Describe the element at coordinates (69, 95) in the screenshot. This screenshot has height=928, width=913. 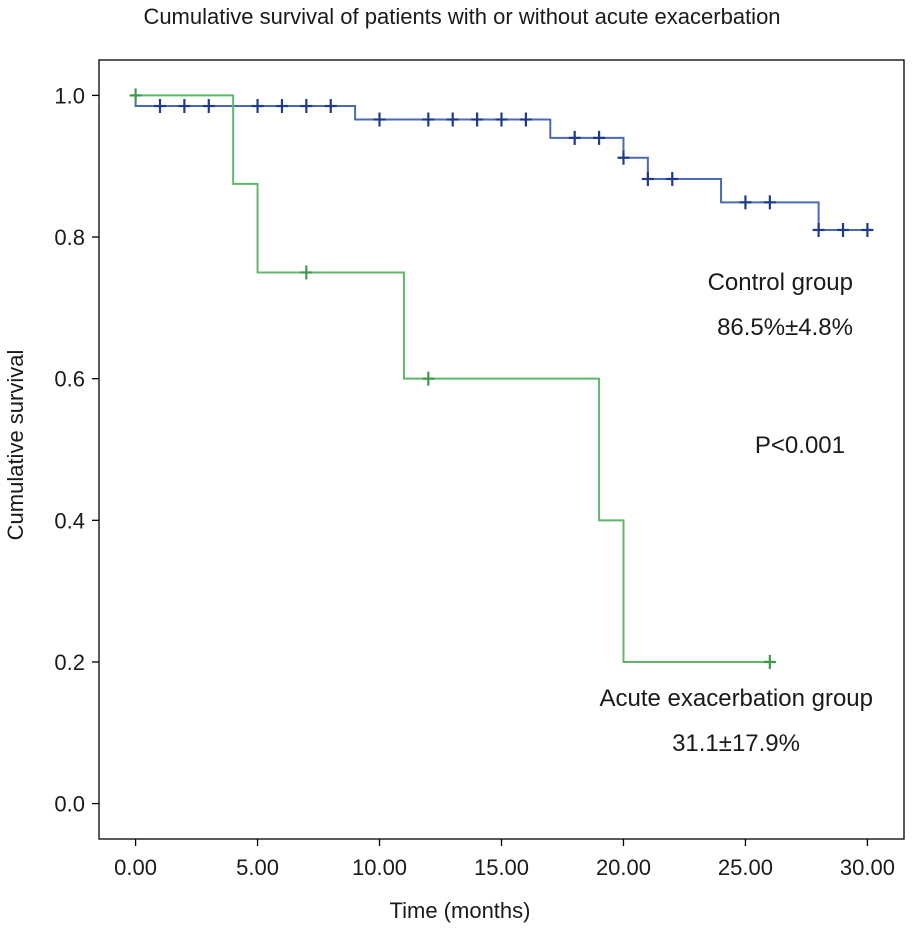
I see `y-tick-label: 1.0` at that location.